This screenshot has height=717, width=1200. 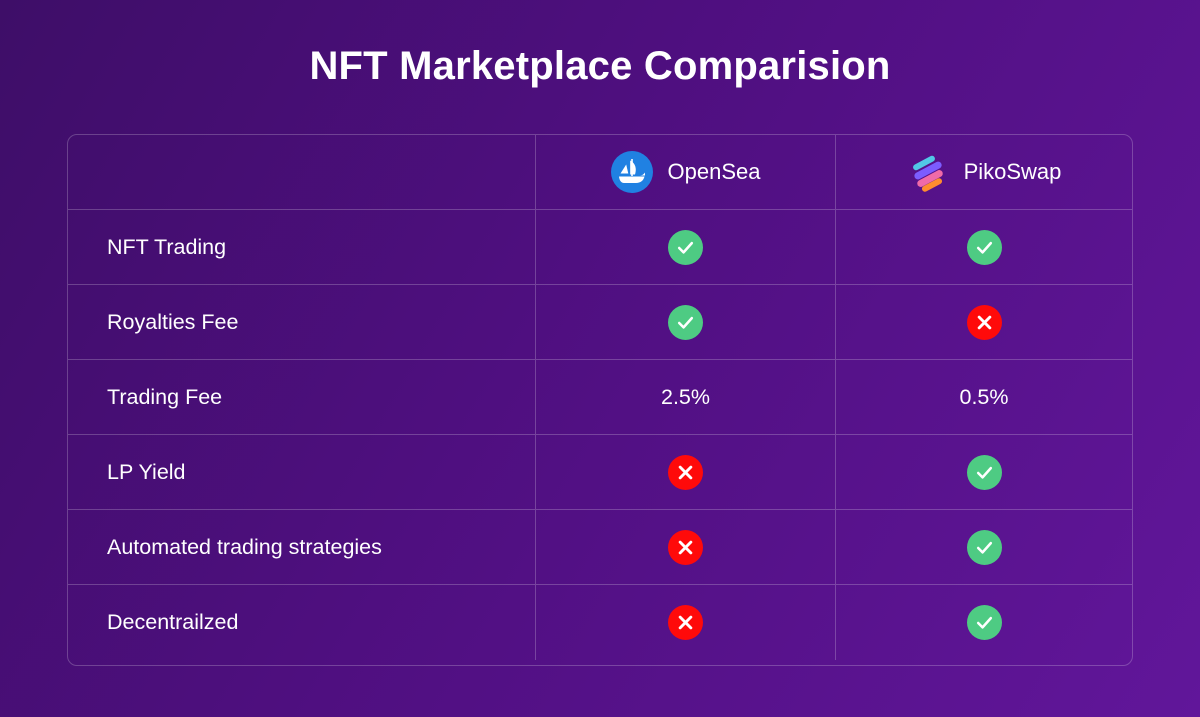 I want to click on feature-label: Decentrailzed, so click(x=302, y=622).